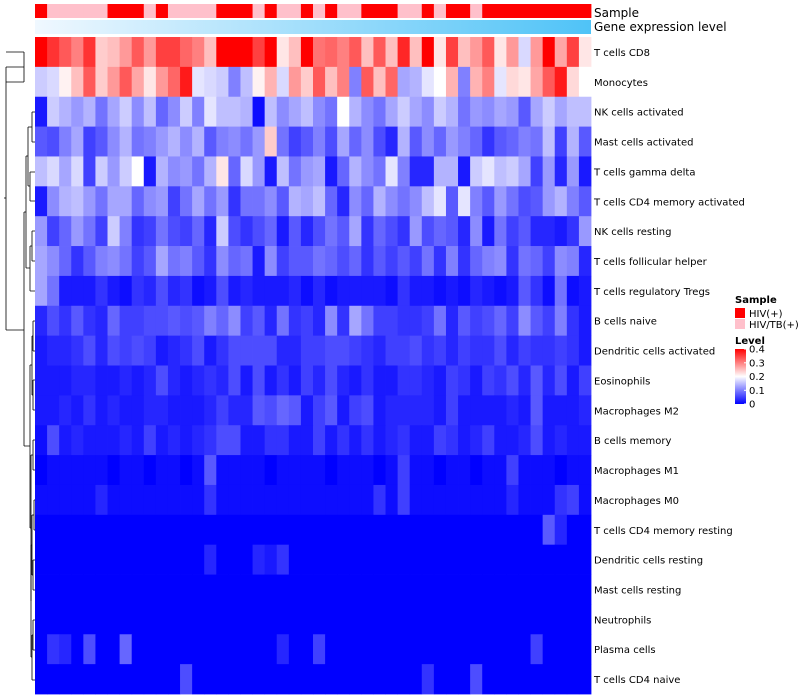 This screenshot has width=800, height=700. I want to click on level-tick-label: 0, so click(752, 405).